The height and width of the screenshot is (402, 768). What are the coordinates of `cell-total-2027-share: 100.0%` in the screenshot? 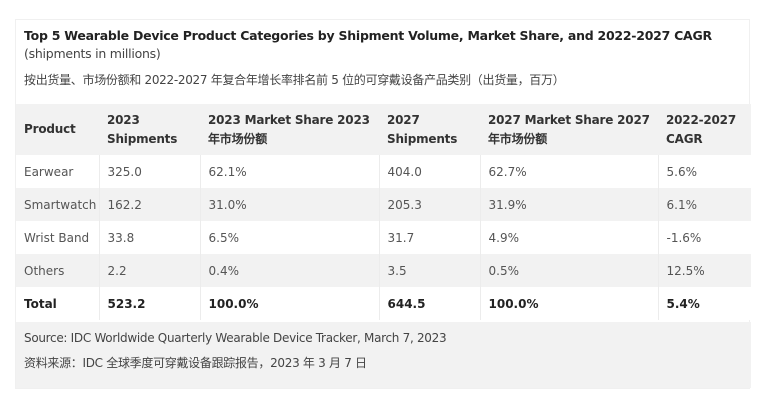 It's located at (568, 303).